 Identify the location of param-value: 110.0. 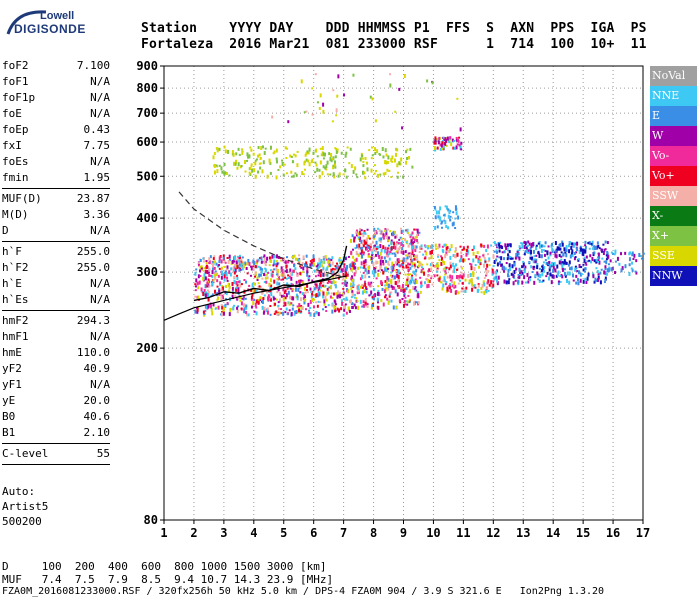
(93, 352).